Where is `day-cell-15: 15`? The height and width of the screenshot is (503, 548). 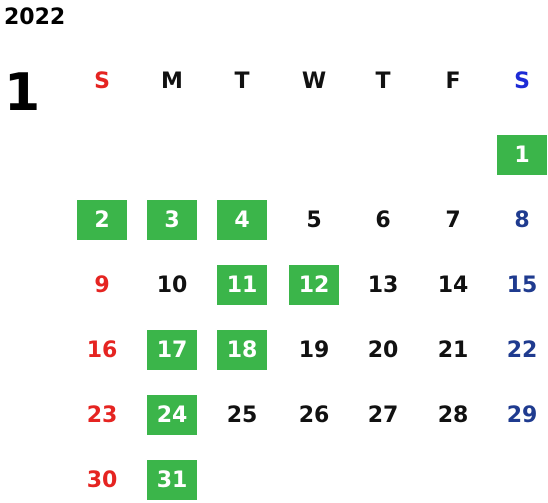 day-cell-15: 15 is located at coordinates (522, 285).